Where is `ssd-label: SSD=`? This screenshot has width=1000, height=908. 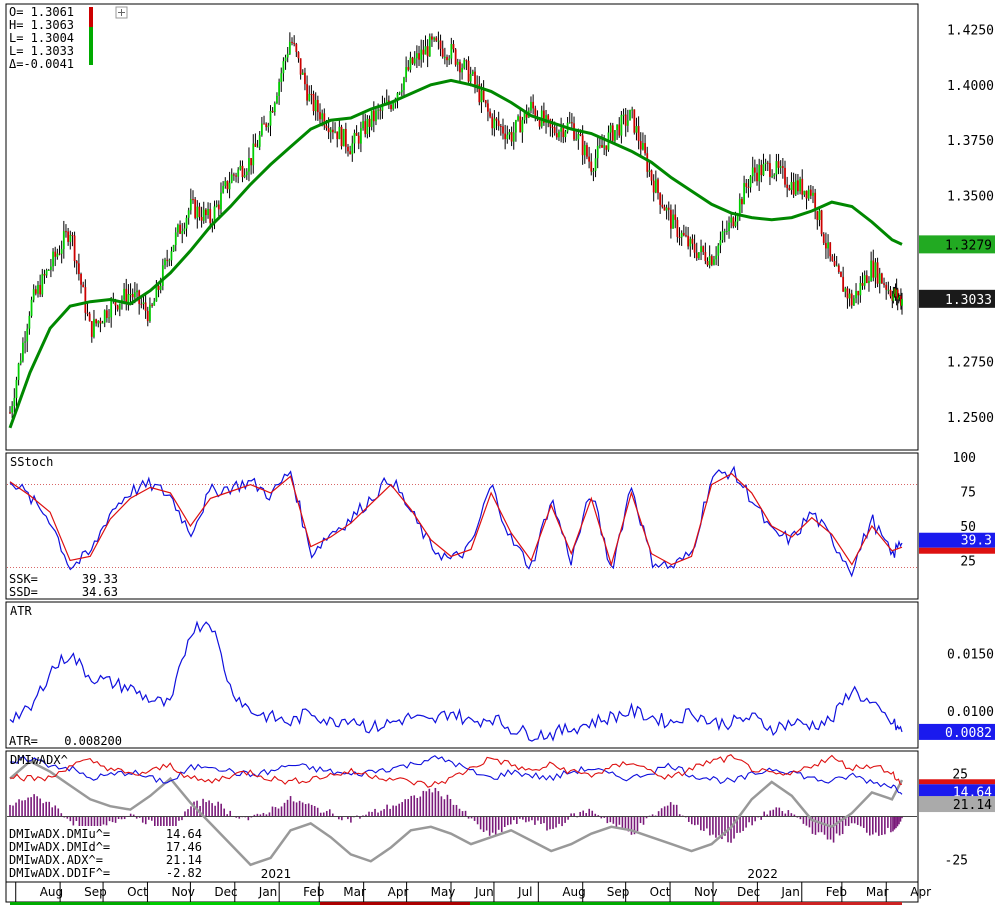
ssd-label: SSD= is located at coordinates (23, 592).